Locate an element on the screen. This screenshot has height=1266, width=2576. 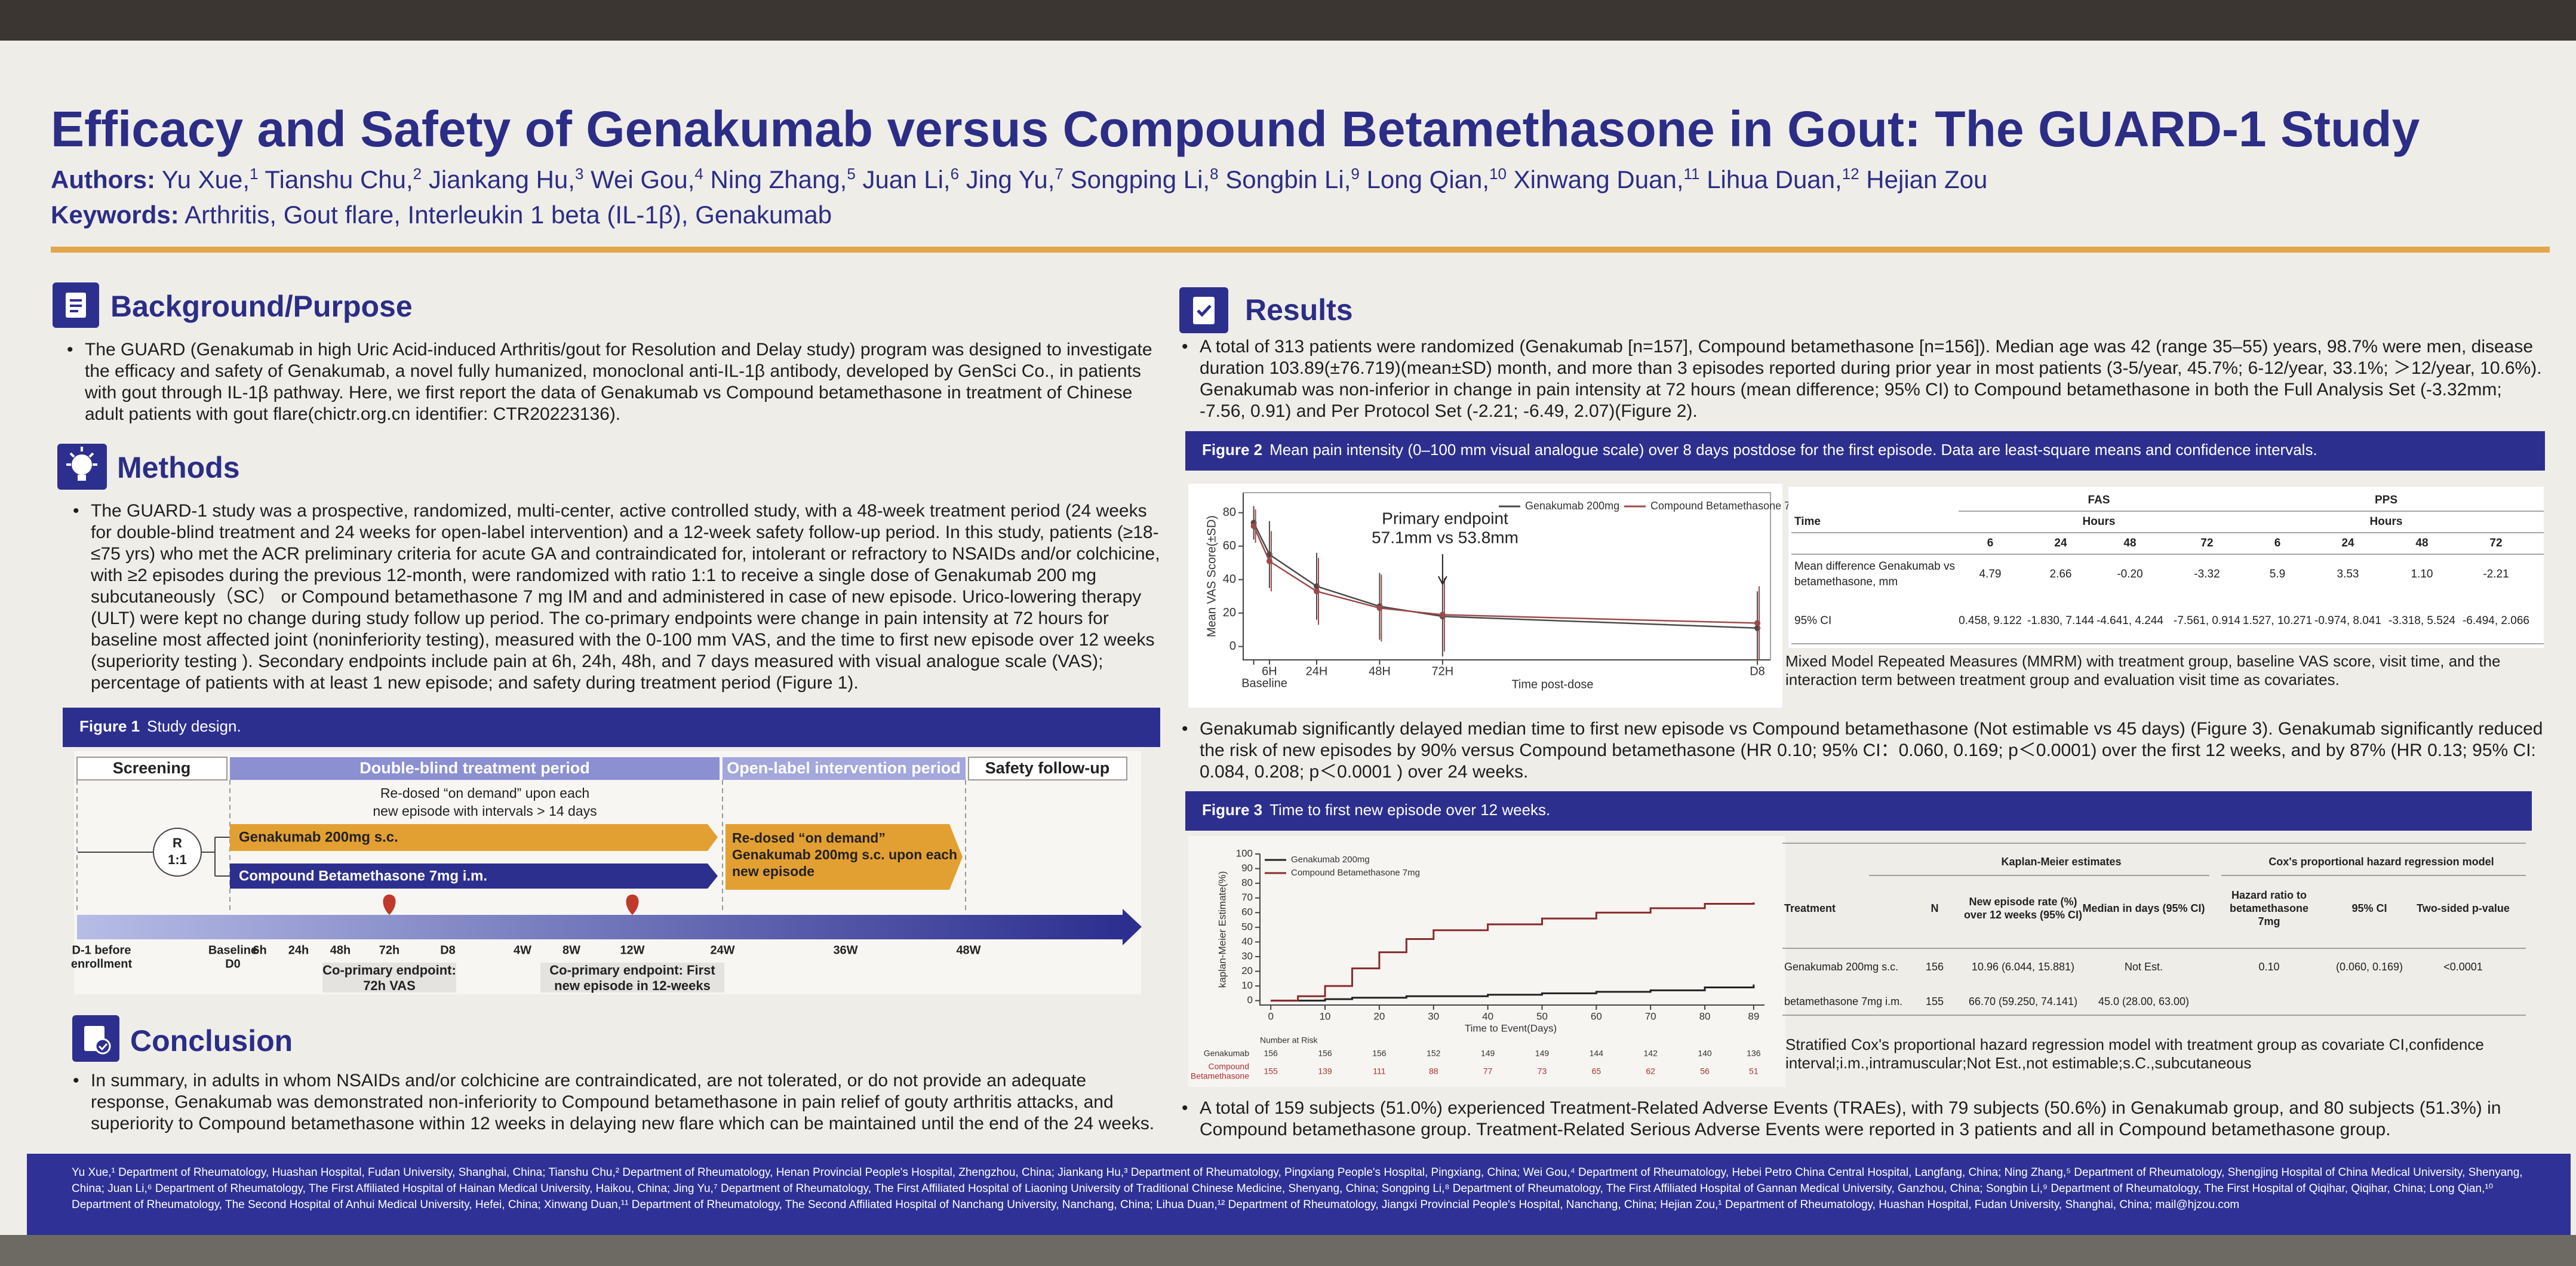
table-cell: 0.10 is located at coordinates (2268, 967).